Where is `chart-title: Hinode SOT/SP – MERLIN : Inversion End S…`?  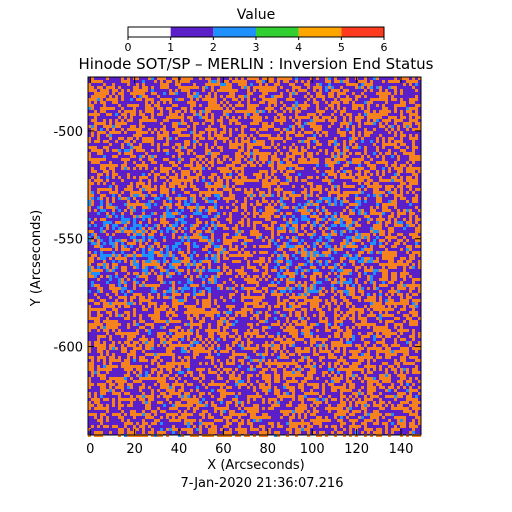
chart-title: Hinode SOT/SP – MERLIN : Inversion End S… is located at coordinates (256, 64).